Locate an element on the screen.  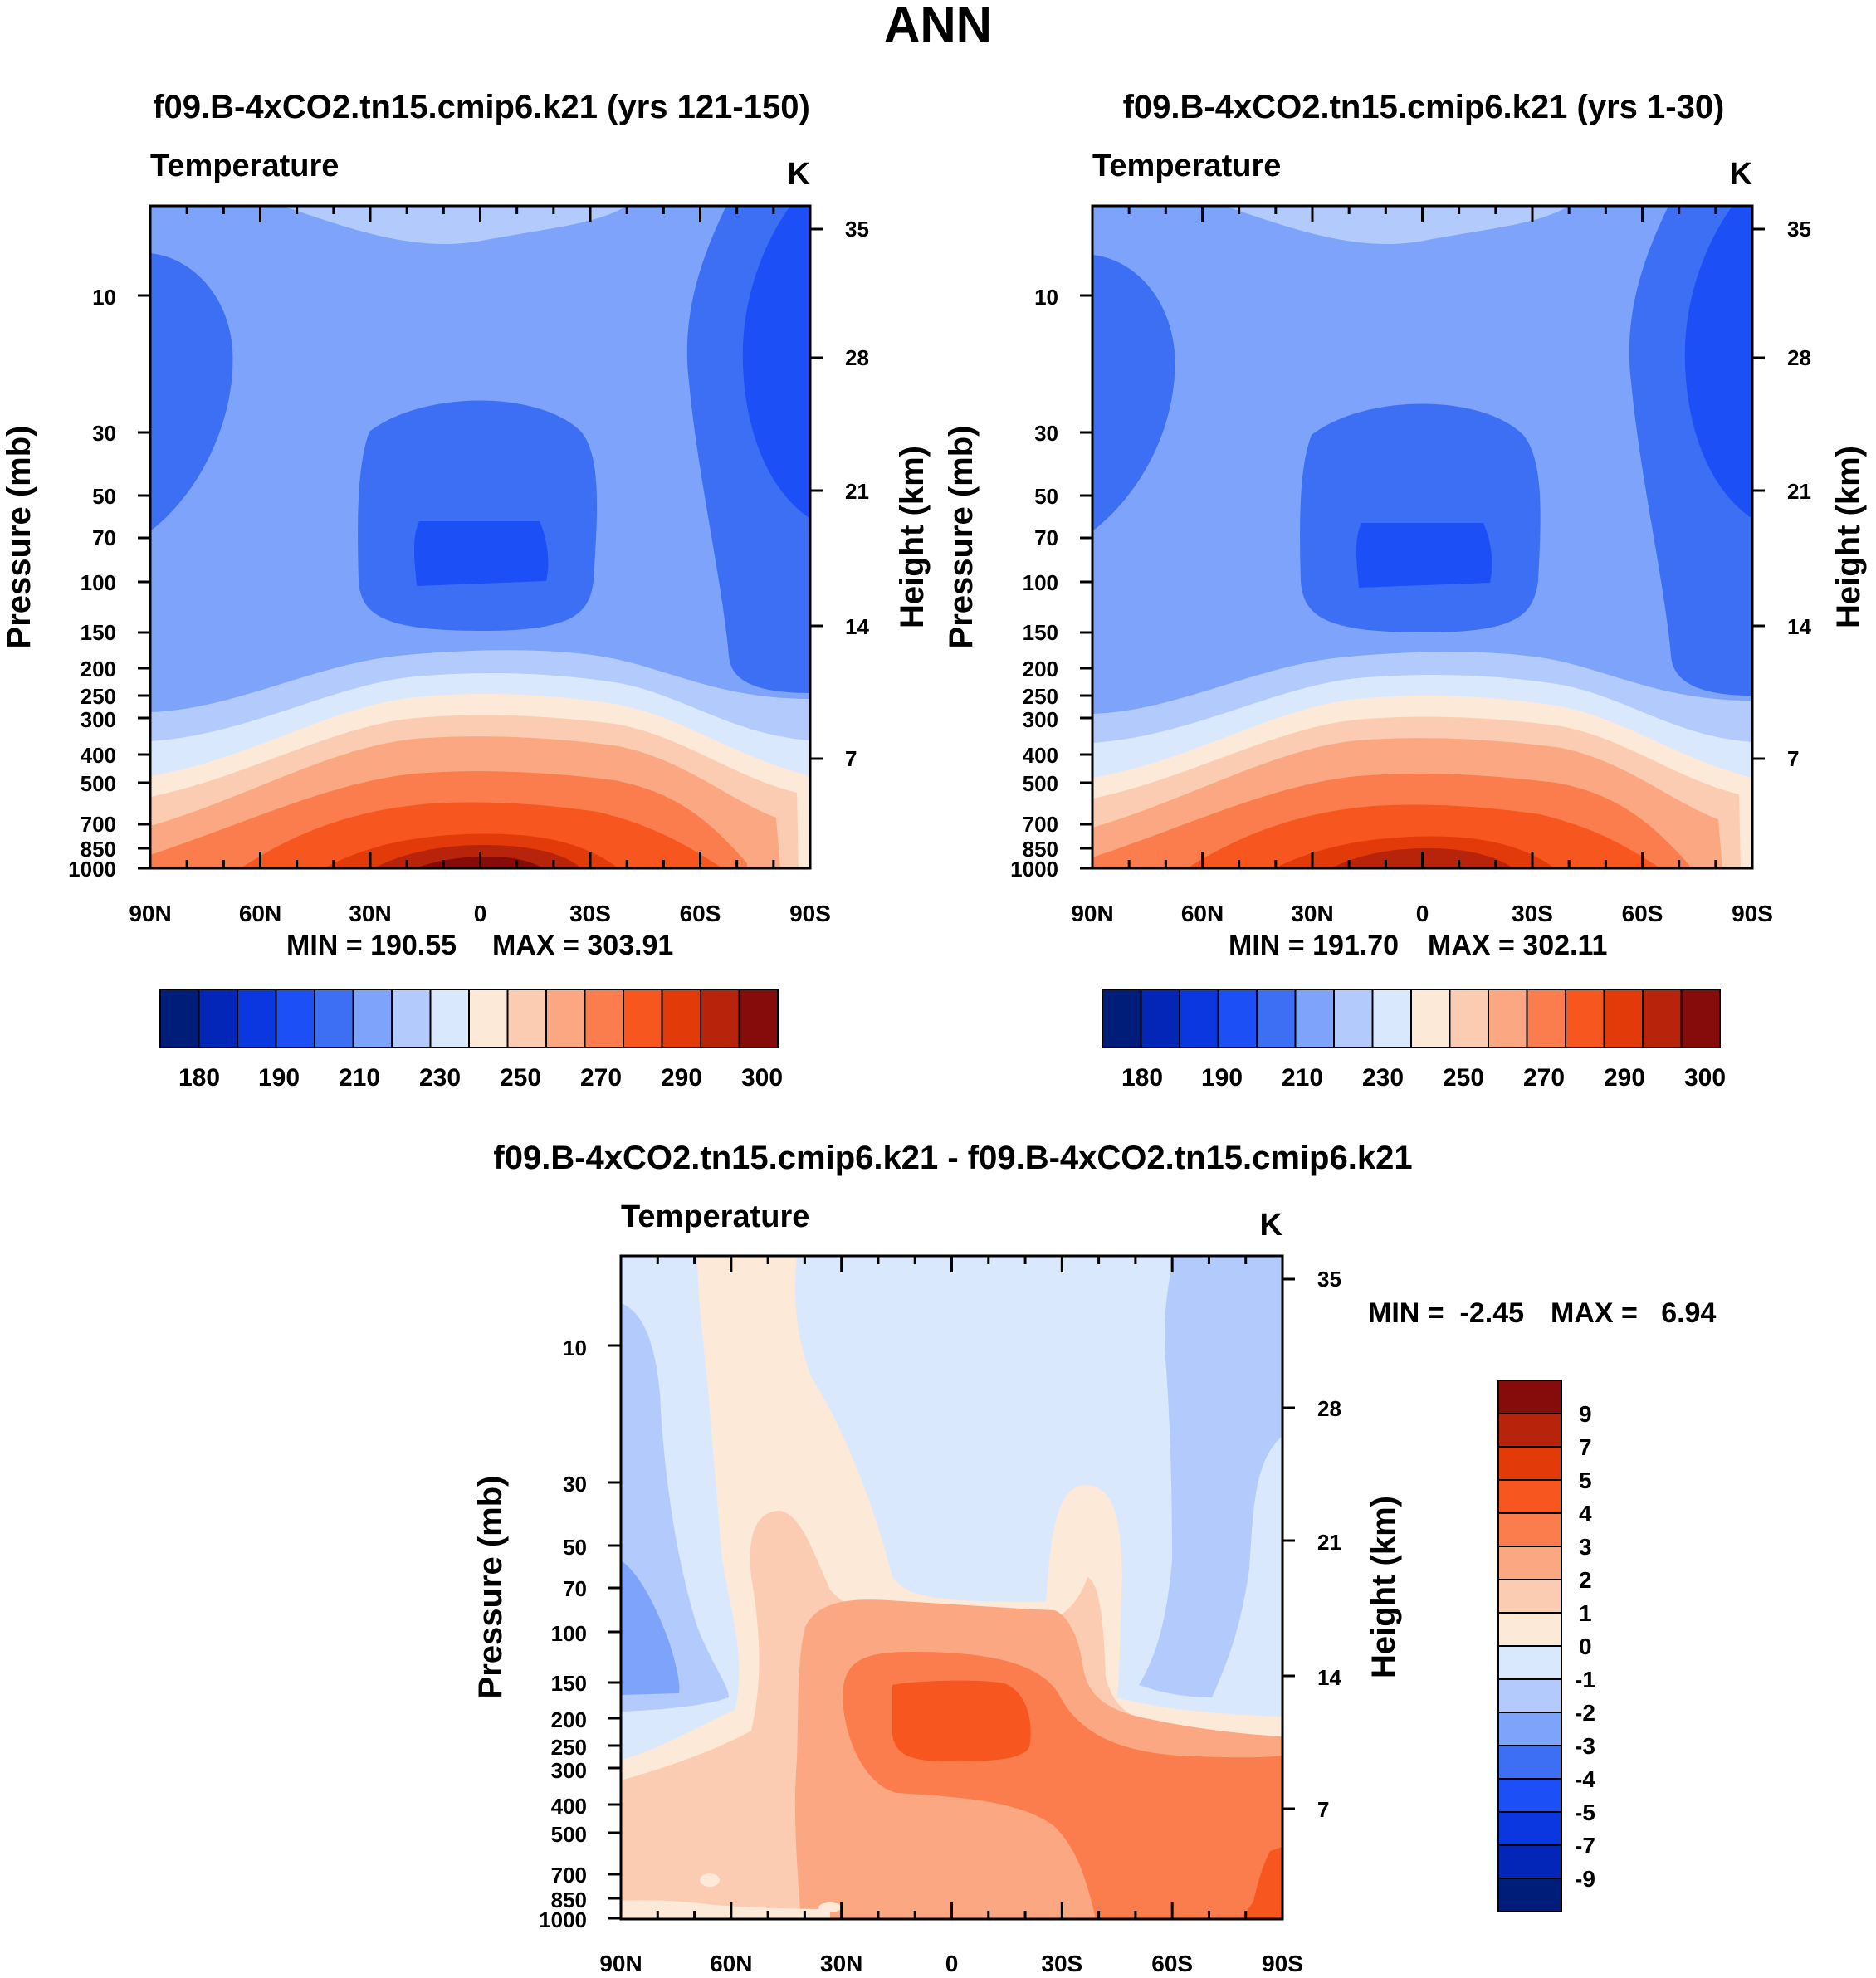
diff-band-4.5 is located at coordinates (962, 1721).